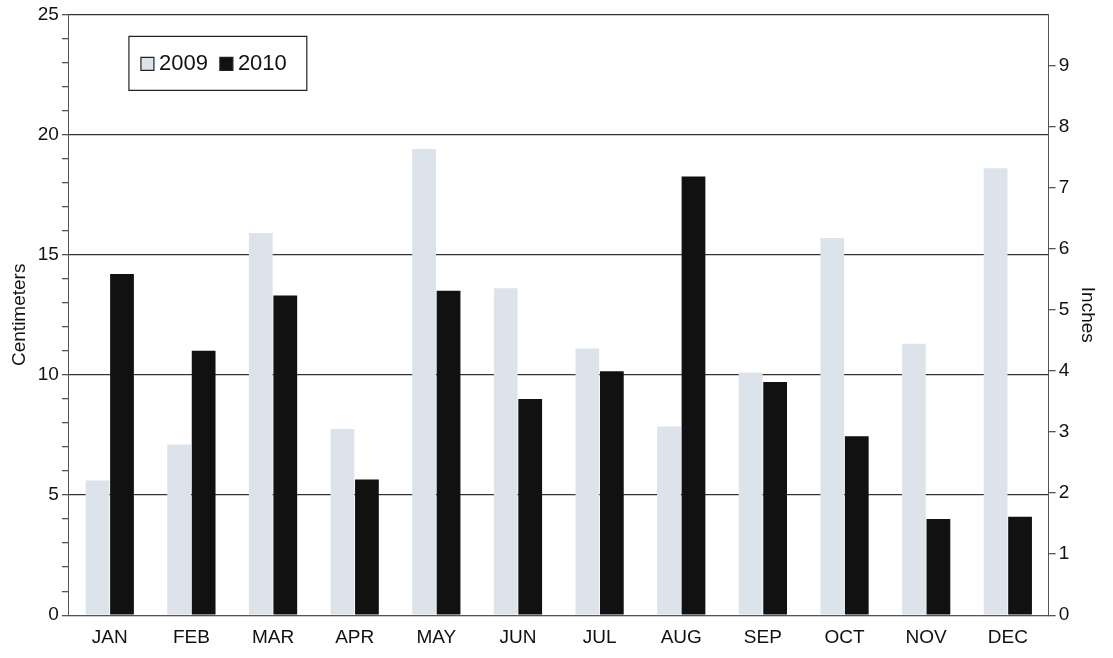 Image resolution: width=1113 pixels, height=658 pixels. What do you see at coordinates (273, 636) in the screenshot?
I see `x-tick-label: MAR` at bounding box center [273, 636].